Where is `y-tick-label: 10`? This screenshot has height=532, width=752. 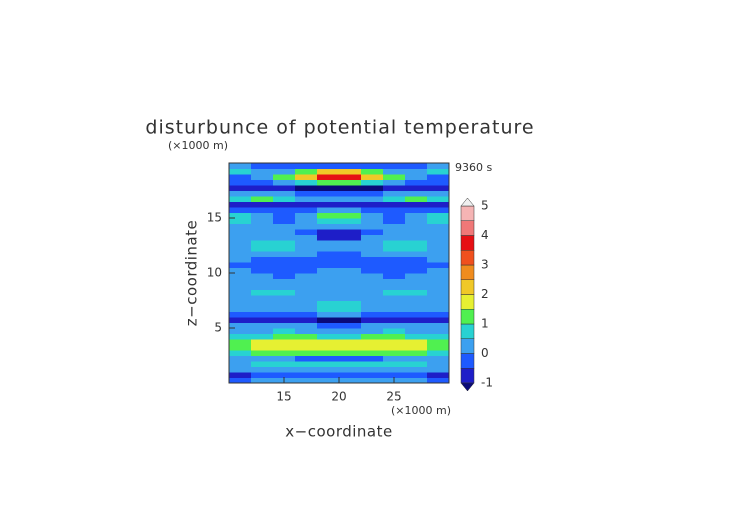
y-tick-label: 10 is located at coordinates (214, 273).